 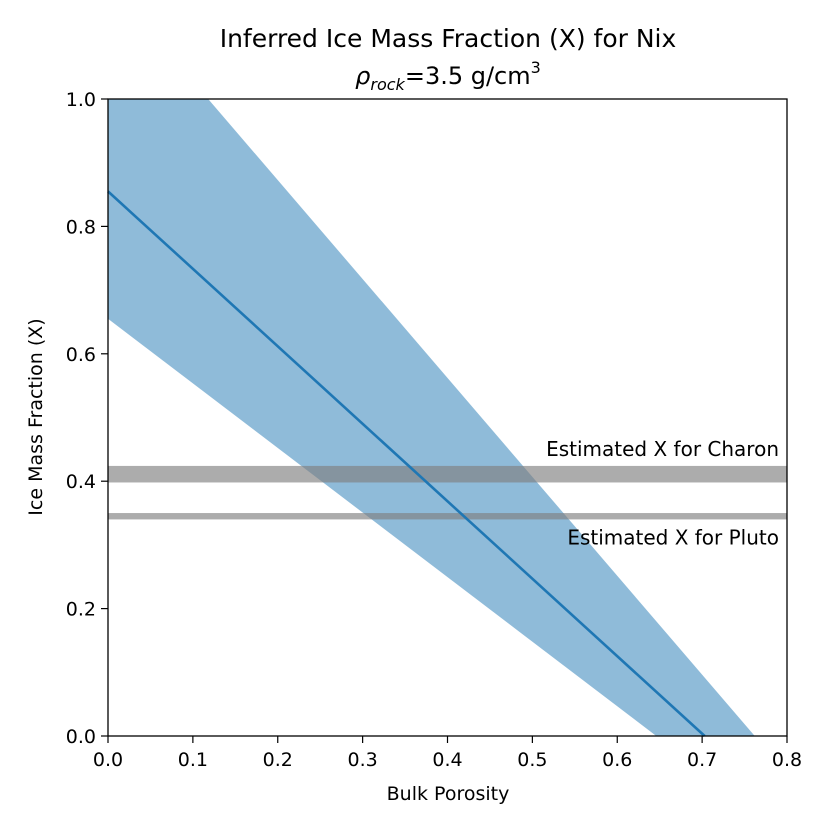 I want to click on y-tick-label: 0.6, so click(x=81, y=355).